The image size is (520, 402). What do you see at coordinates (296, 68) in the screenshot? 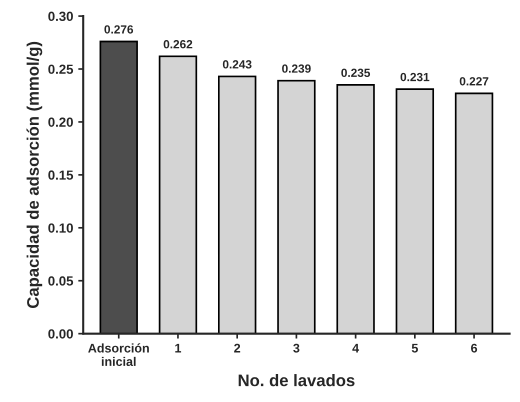
I see `data-label: 0.239` at bounding box center [296, 68].